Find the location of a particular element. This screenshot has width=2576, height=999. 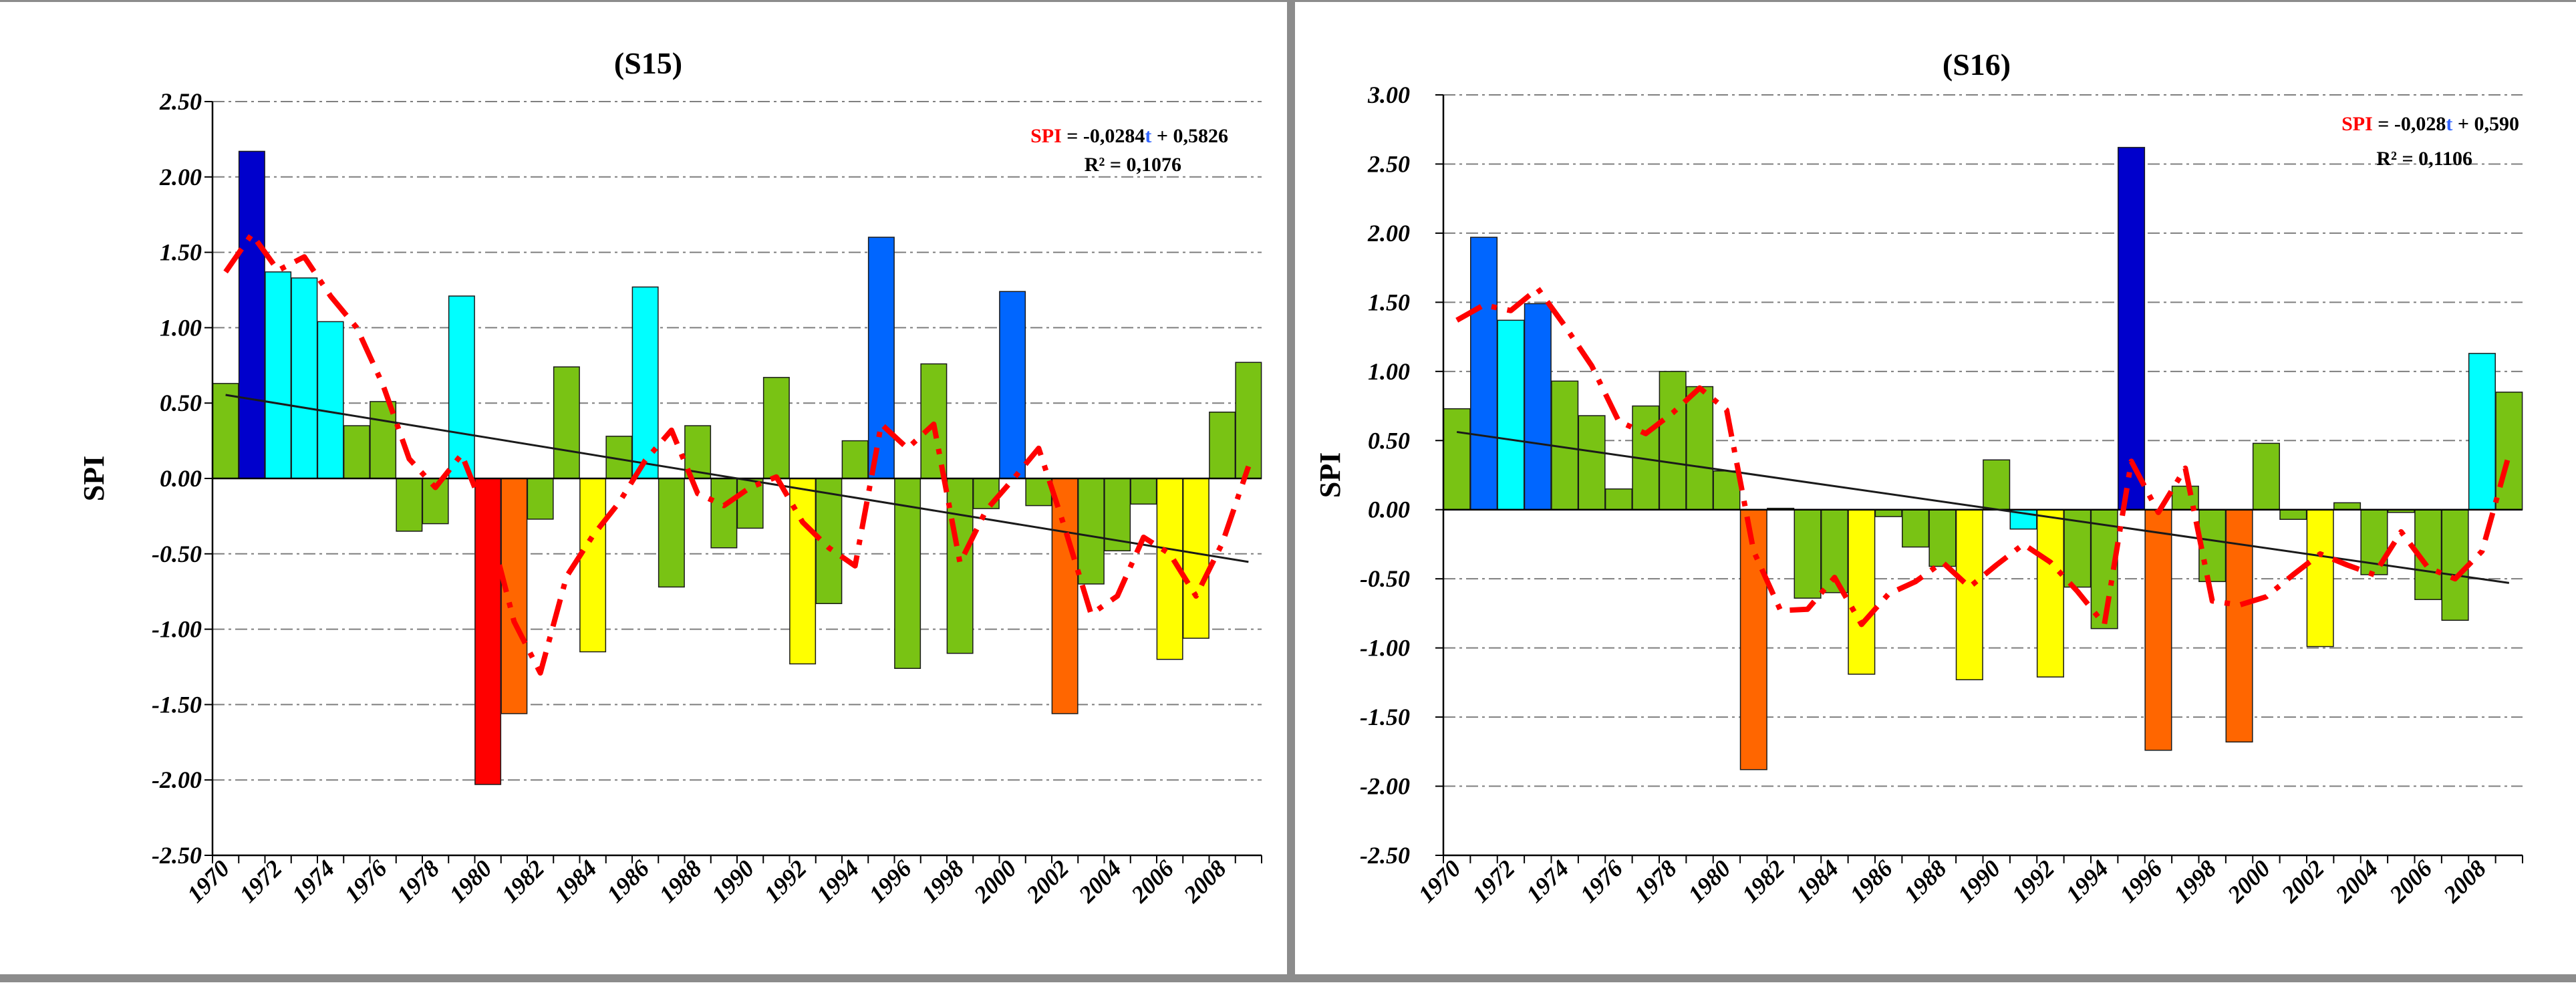

equation-part: = -0,0284 is located at coordinates (1103, 136).